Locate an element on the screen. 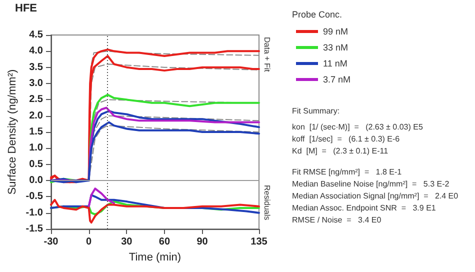 Image resolution: width=475 pixels, height=272 pixels. text: Fit Summary: is located at coordinates (316, 111).